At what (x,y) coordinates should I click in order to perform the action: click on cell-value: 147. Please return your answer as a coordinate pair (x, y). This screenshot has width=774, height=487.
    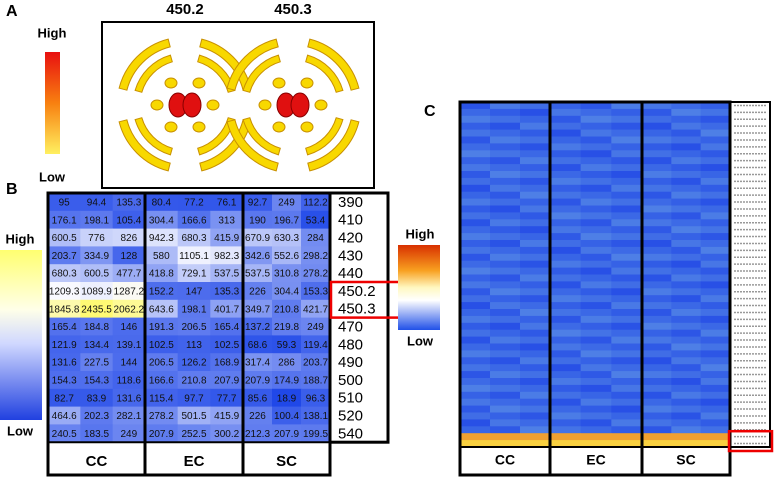
    Looking at the image, I should click on (194, 292).